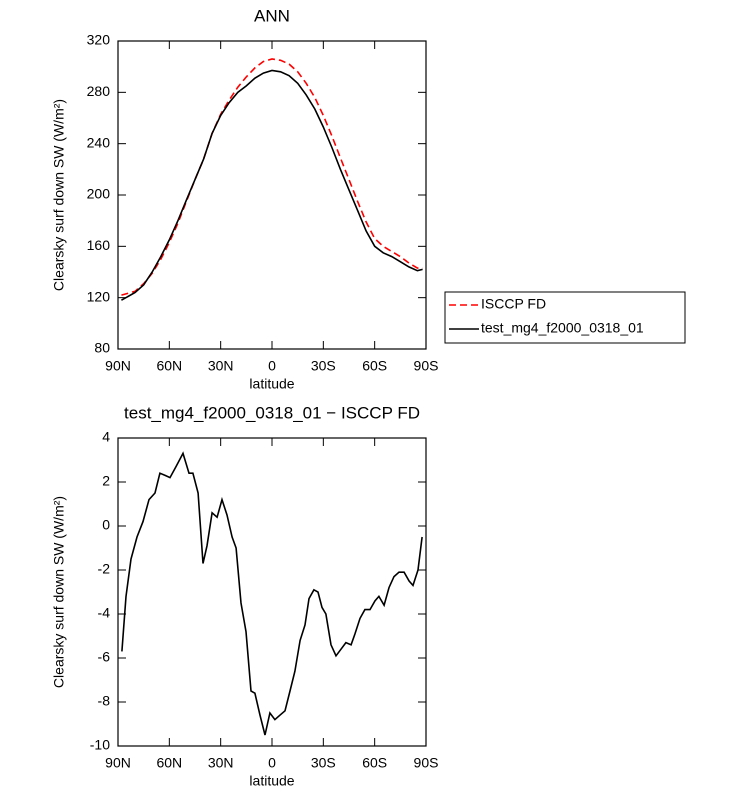  What do you see at coordinates (102, 348) in the screenshot?
I see `y-tick-label: 80` at bounding box center [102, 348].